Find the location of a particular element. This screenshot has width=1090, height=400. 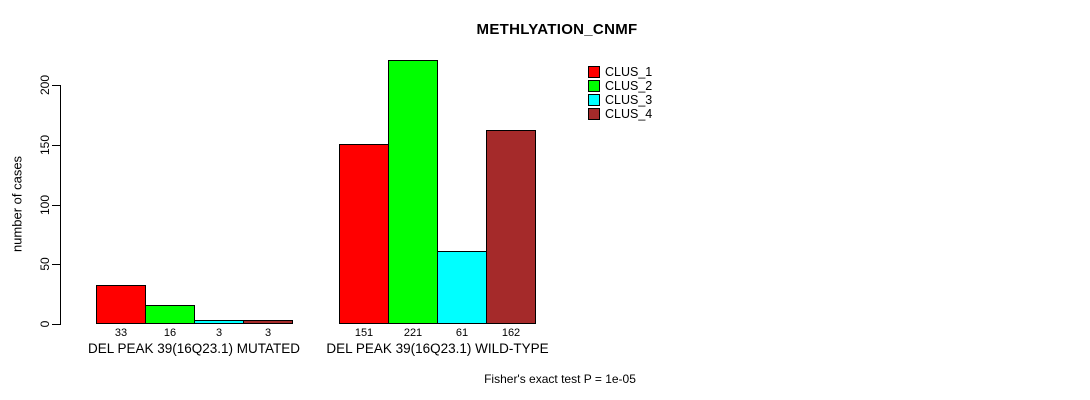

bar-value-label: 162 is located at coordinates (511, 333).